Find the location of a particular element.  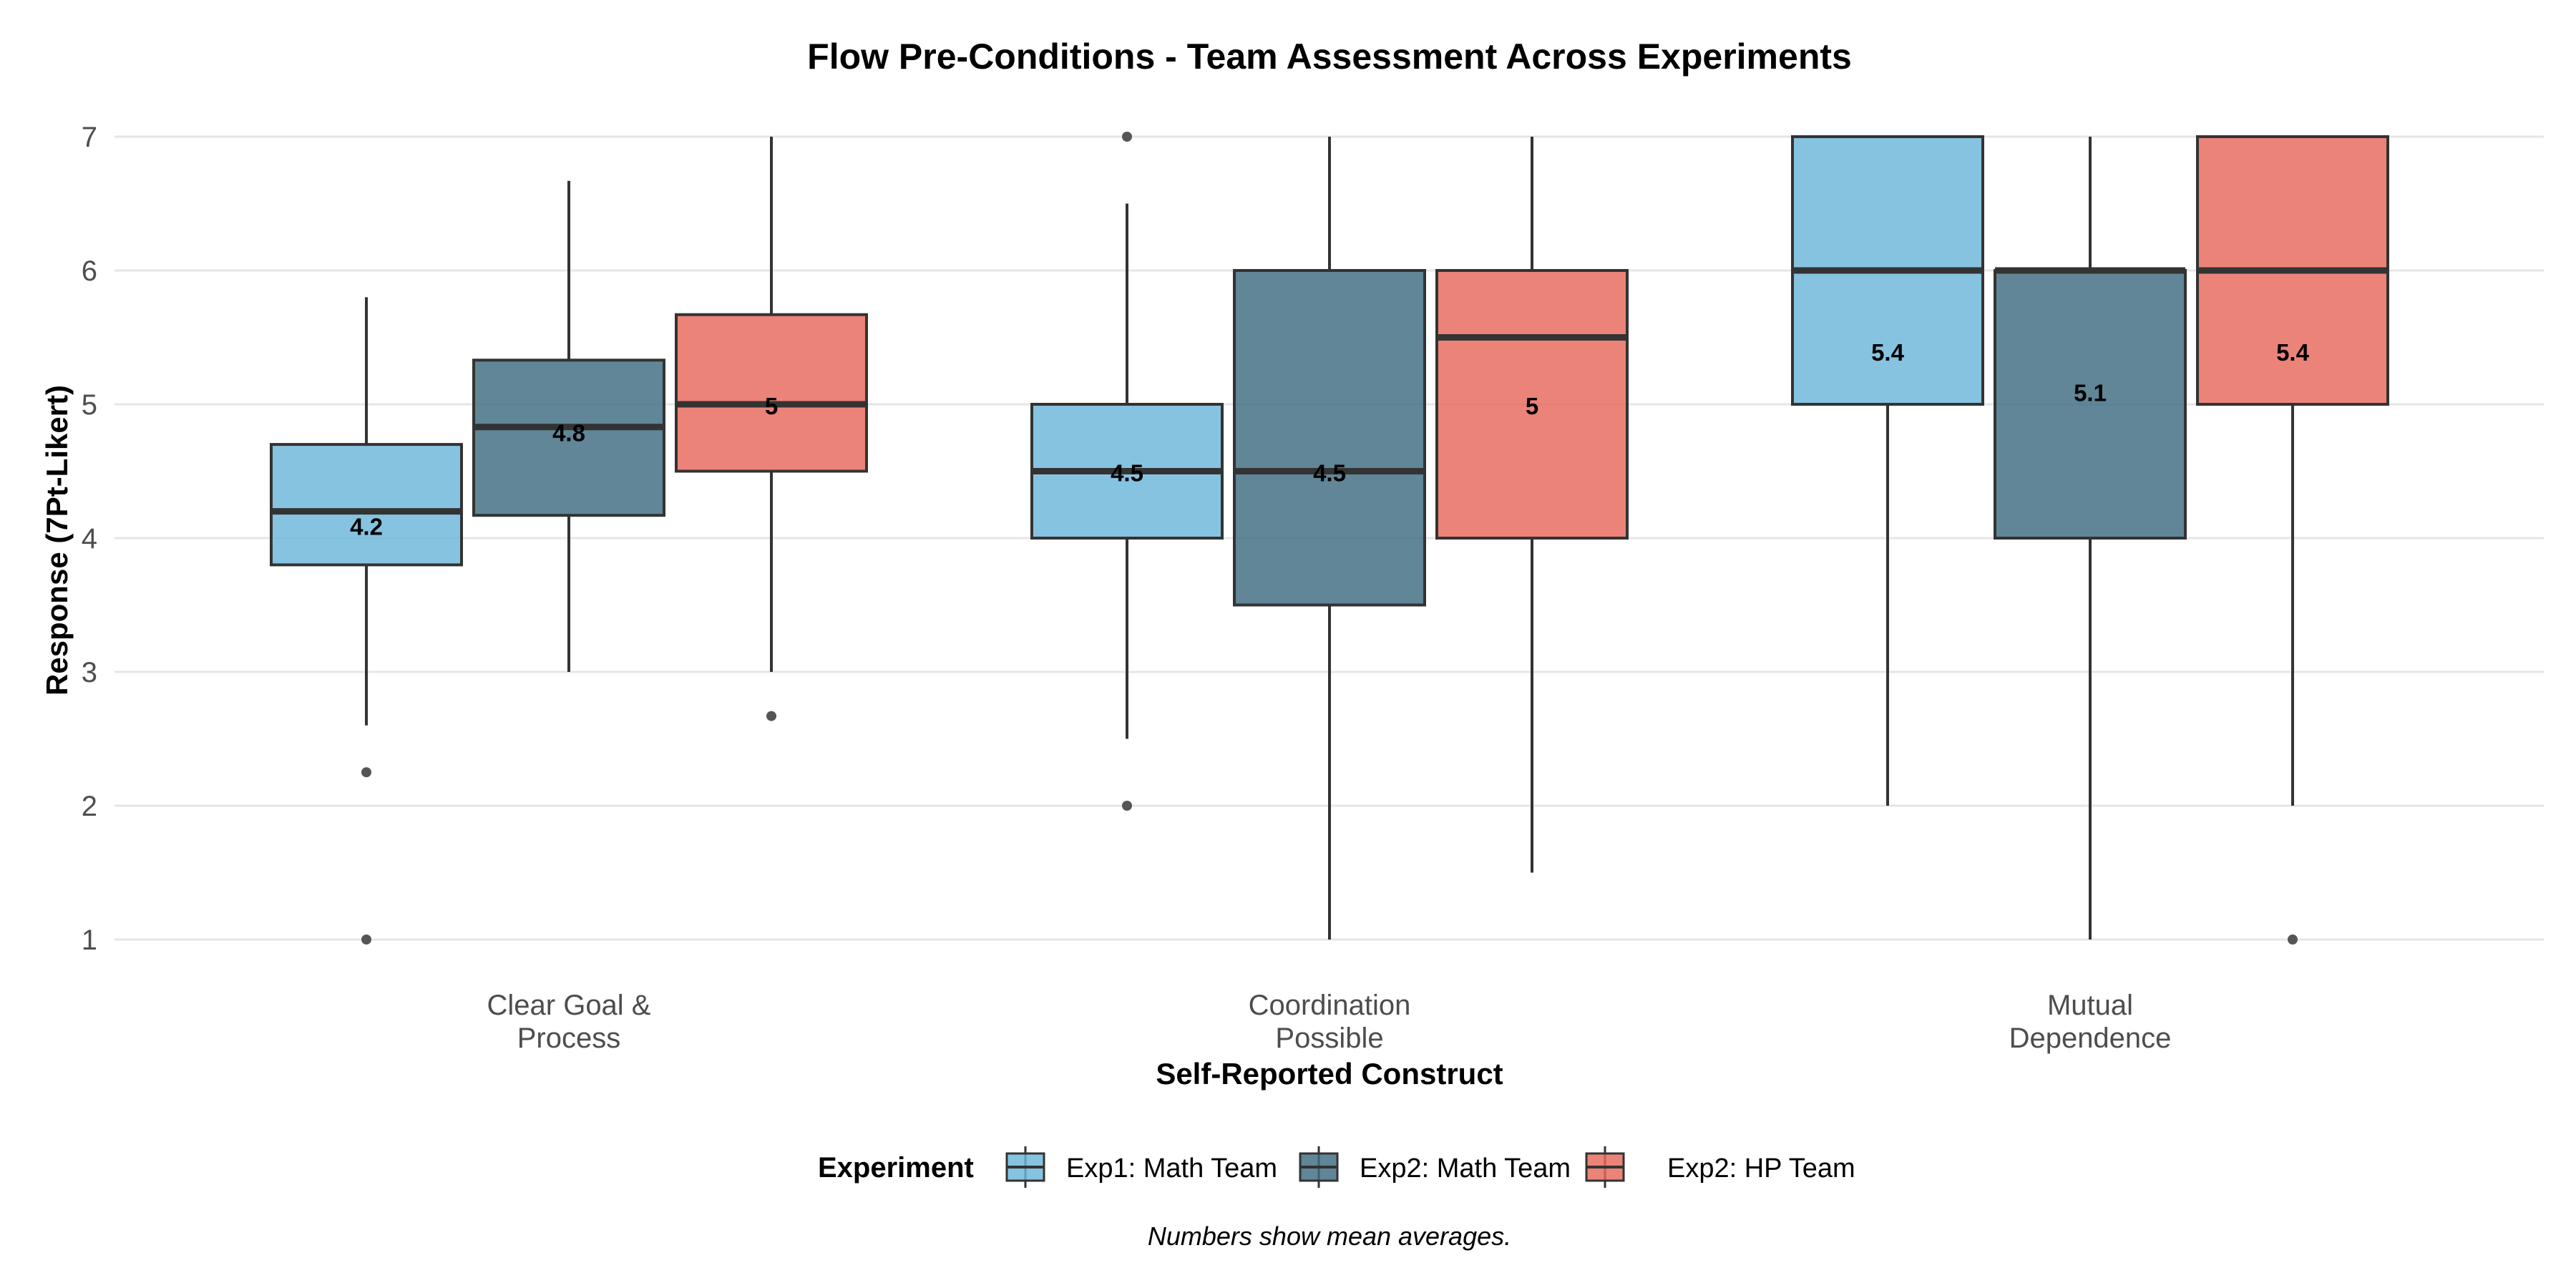

y-axis-title: Response (7Pt-Likert) is located at coordinates (57, 540).